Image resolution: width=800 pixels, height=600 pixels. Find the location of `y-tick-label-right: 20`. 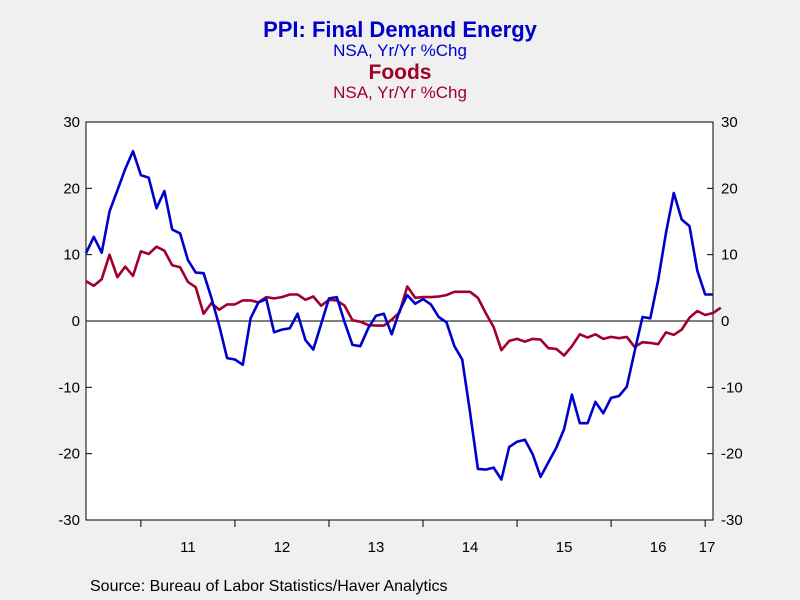

y-tick-label-right: 20 is located at coordinates (729, 188).